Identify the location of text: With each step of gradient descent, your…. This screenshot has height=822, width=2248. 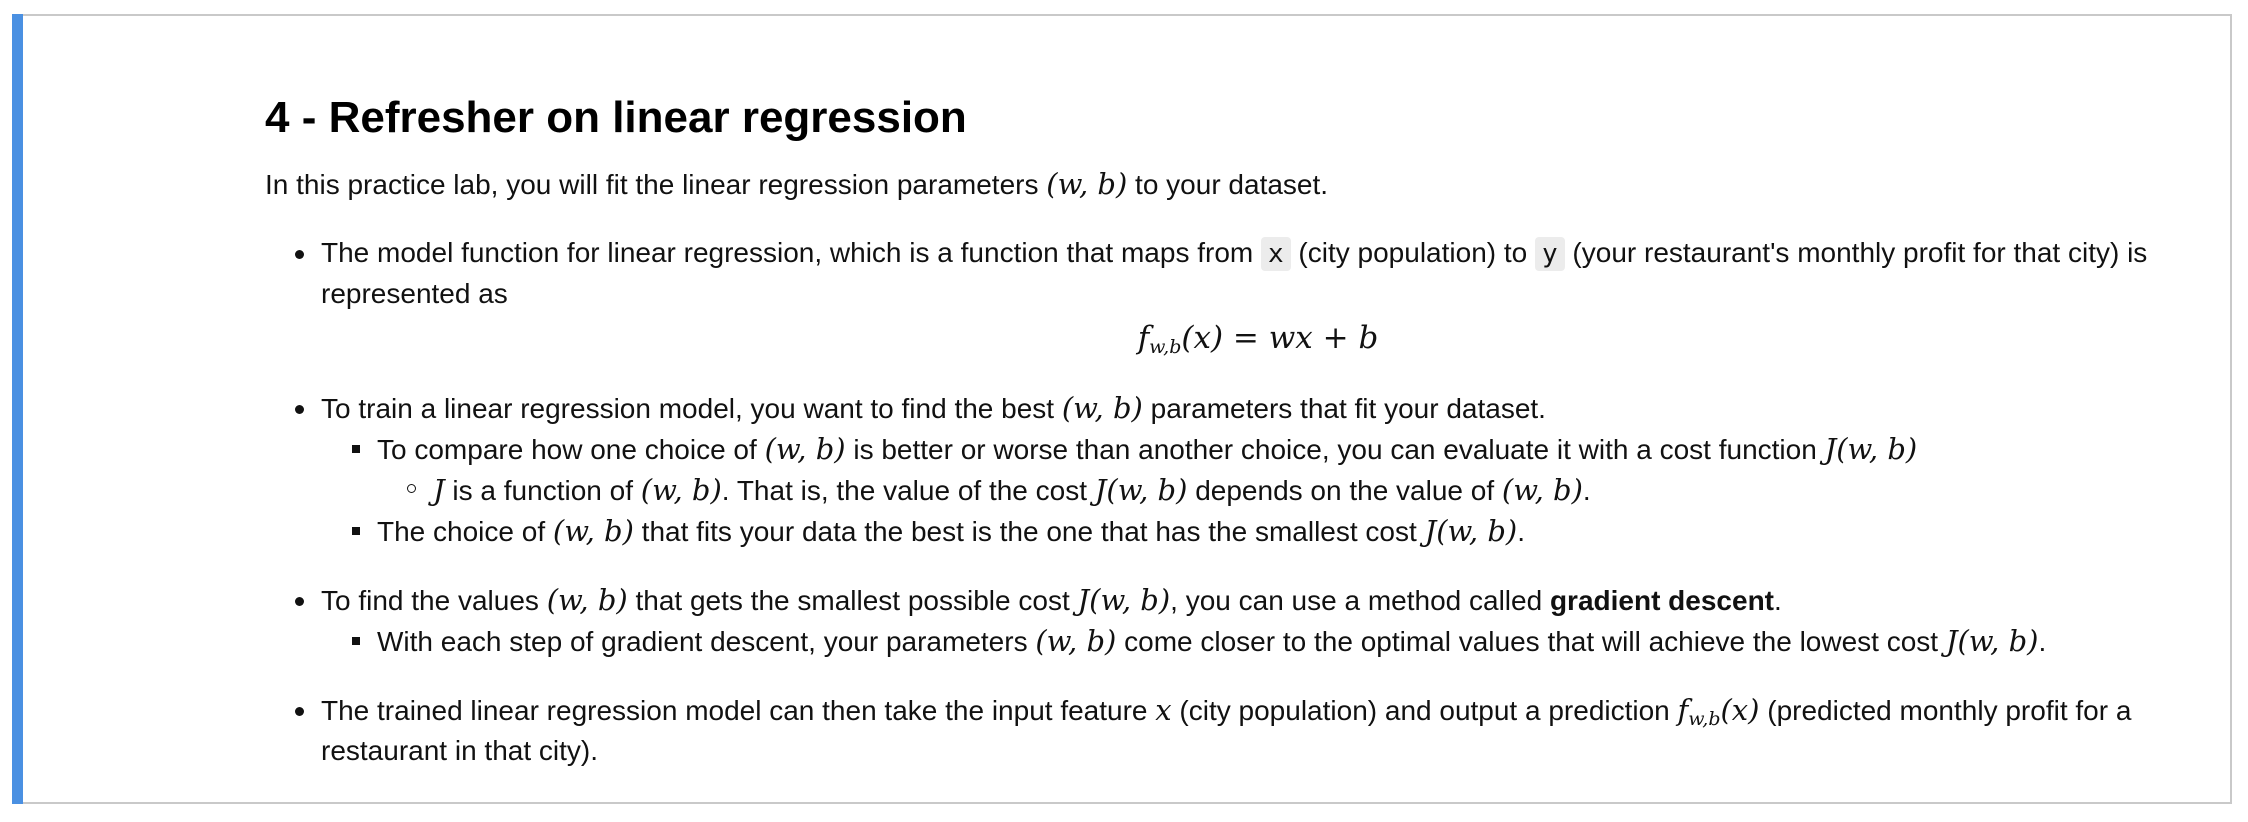
(706, 641).